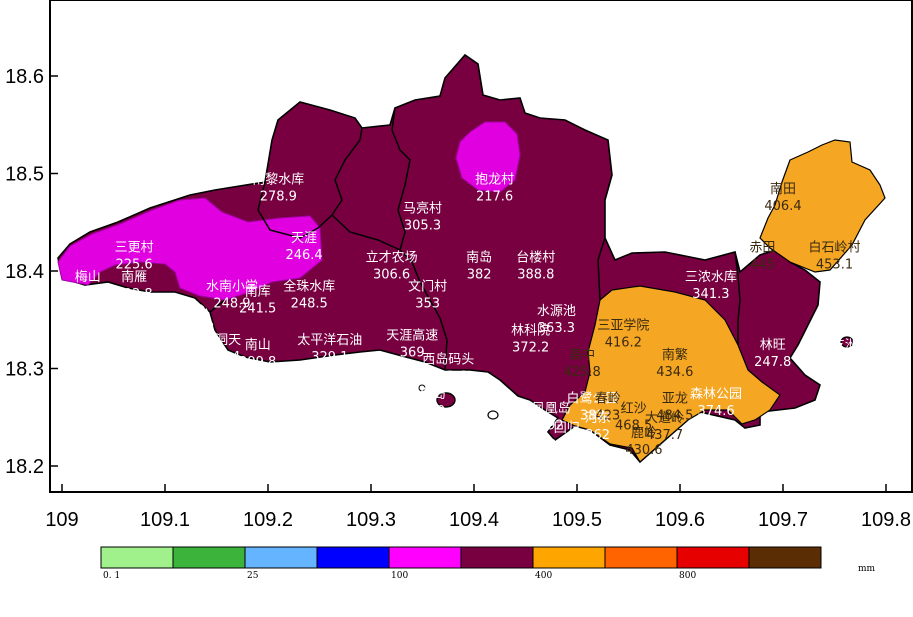  What do you see at coordinates (422, 209) in the screenshot?
I see `station-name: 马亮村` at bounding box center [422, 209].